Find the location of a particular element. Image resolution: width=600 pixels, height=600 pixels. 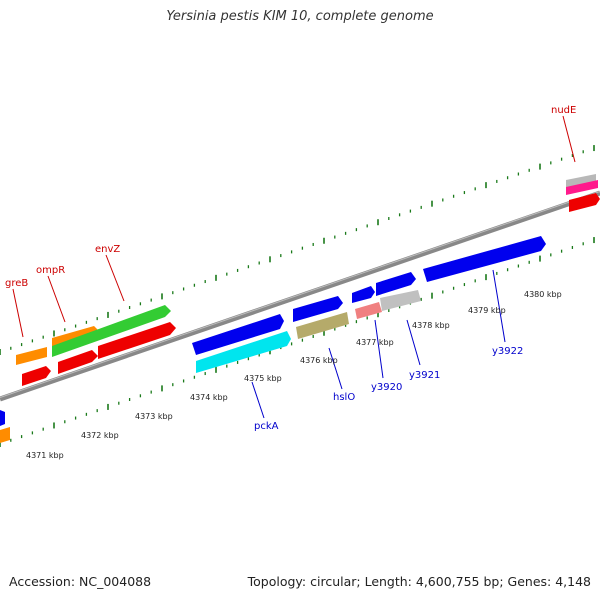

kbp-label: 4372 kbp is located at coordinates (100, 435).